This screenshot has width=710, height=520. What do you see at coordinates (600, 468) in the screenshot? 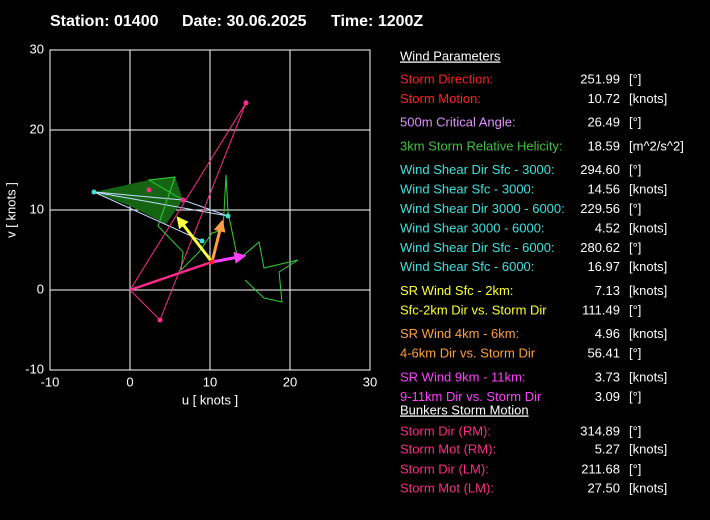
I see `param-value: 211.68` at bounding box center [600, 468].